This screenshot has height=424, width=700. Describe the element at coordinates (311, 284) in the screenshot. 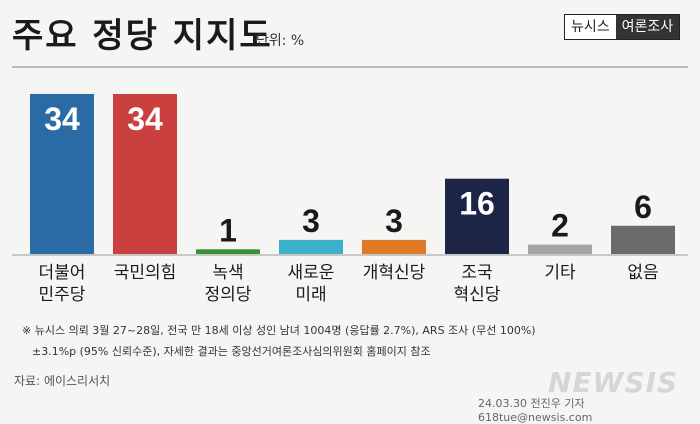

I see `category-label-3: 새로운 미래` at that location.